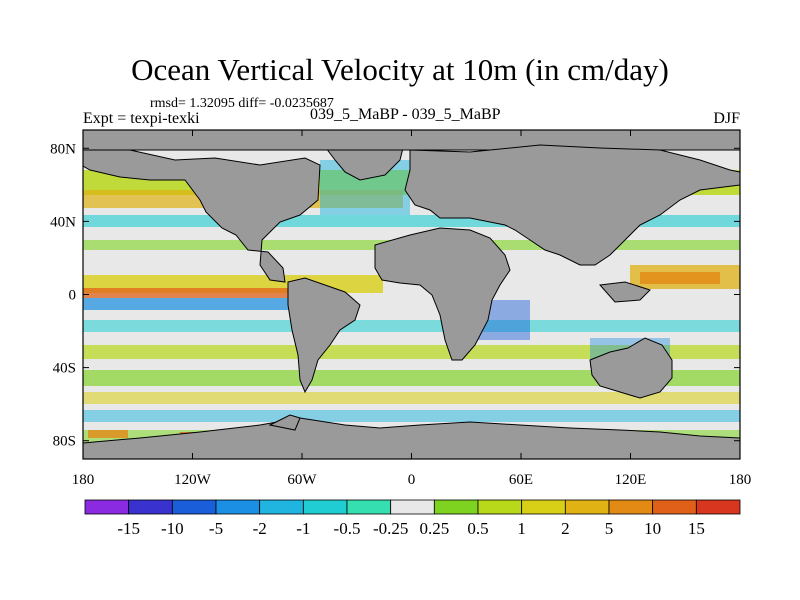 The width and height of the screenshot is (800, 600). I want to click on land-antarctica, so click(411, 438).